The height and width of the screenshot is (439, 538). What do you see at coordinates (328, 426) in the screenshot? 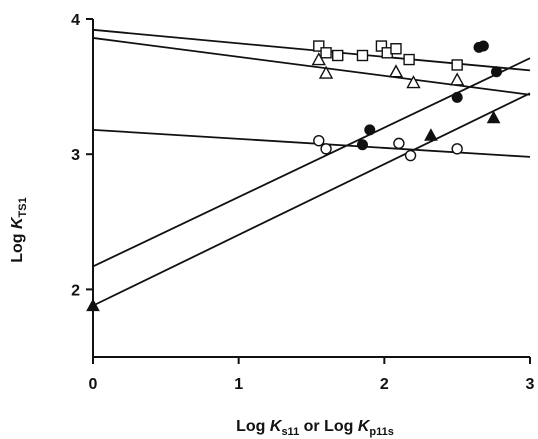
I see `x-axis-label-mid: or Log` at bounding box center [328, 426].